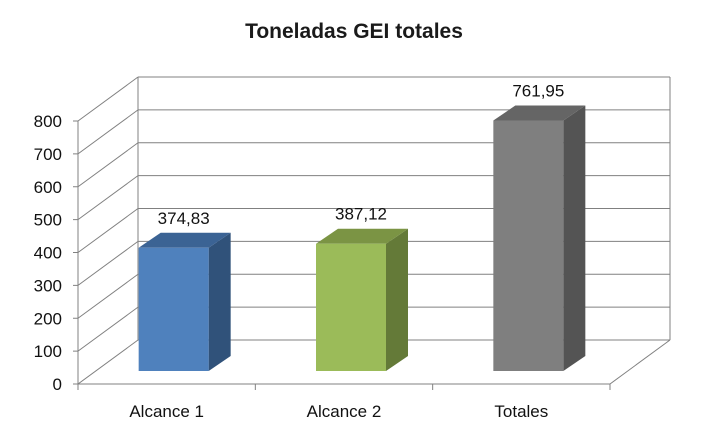 Image resolution: width=708 pixels, height=439 pixels. What do you see at coordinates (57, 384) in the screenshot?
I see `y-tick-label: 0` at bounding box center [57, 384].